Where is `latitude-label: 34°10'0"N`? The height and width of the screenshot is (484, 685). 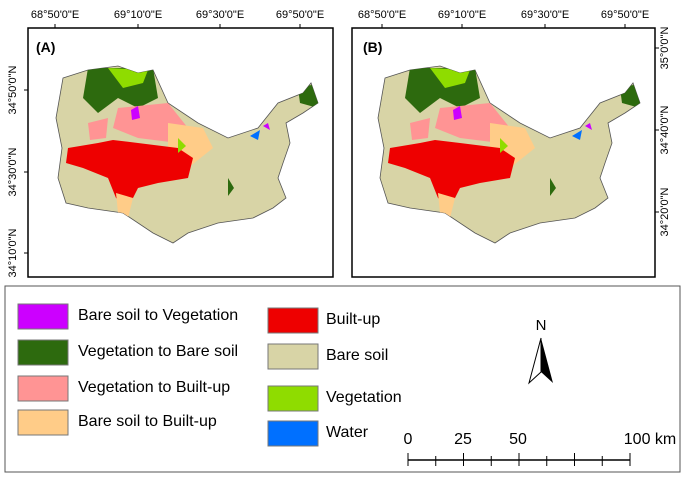
latitude-label: 34°10'0"N is located at coordinates (13, 252).